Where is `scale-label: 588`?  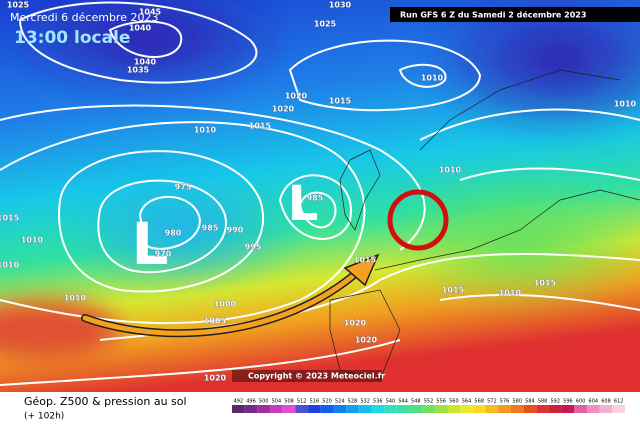
scale-label: 588 is located at coordinates (543, 402).